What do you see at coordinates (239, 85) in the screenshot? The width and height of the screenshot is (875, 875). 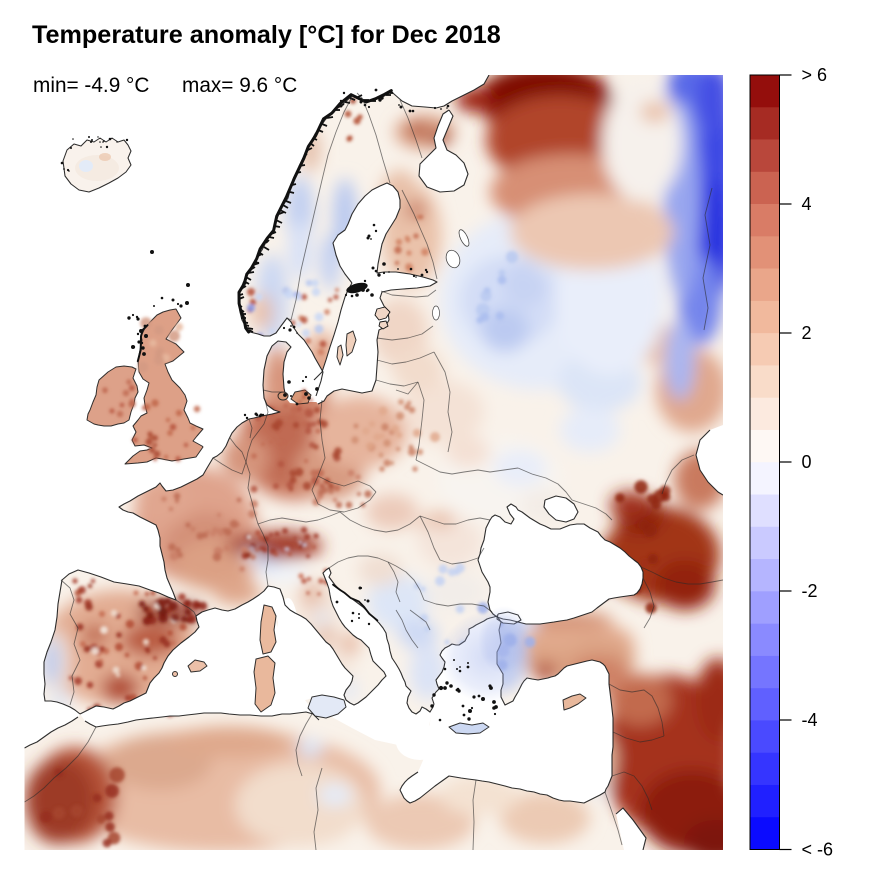 I see `svg-text: max= 9.6 °C` at bounding box center [239, 85].